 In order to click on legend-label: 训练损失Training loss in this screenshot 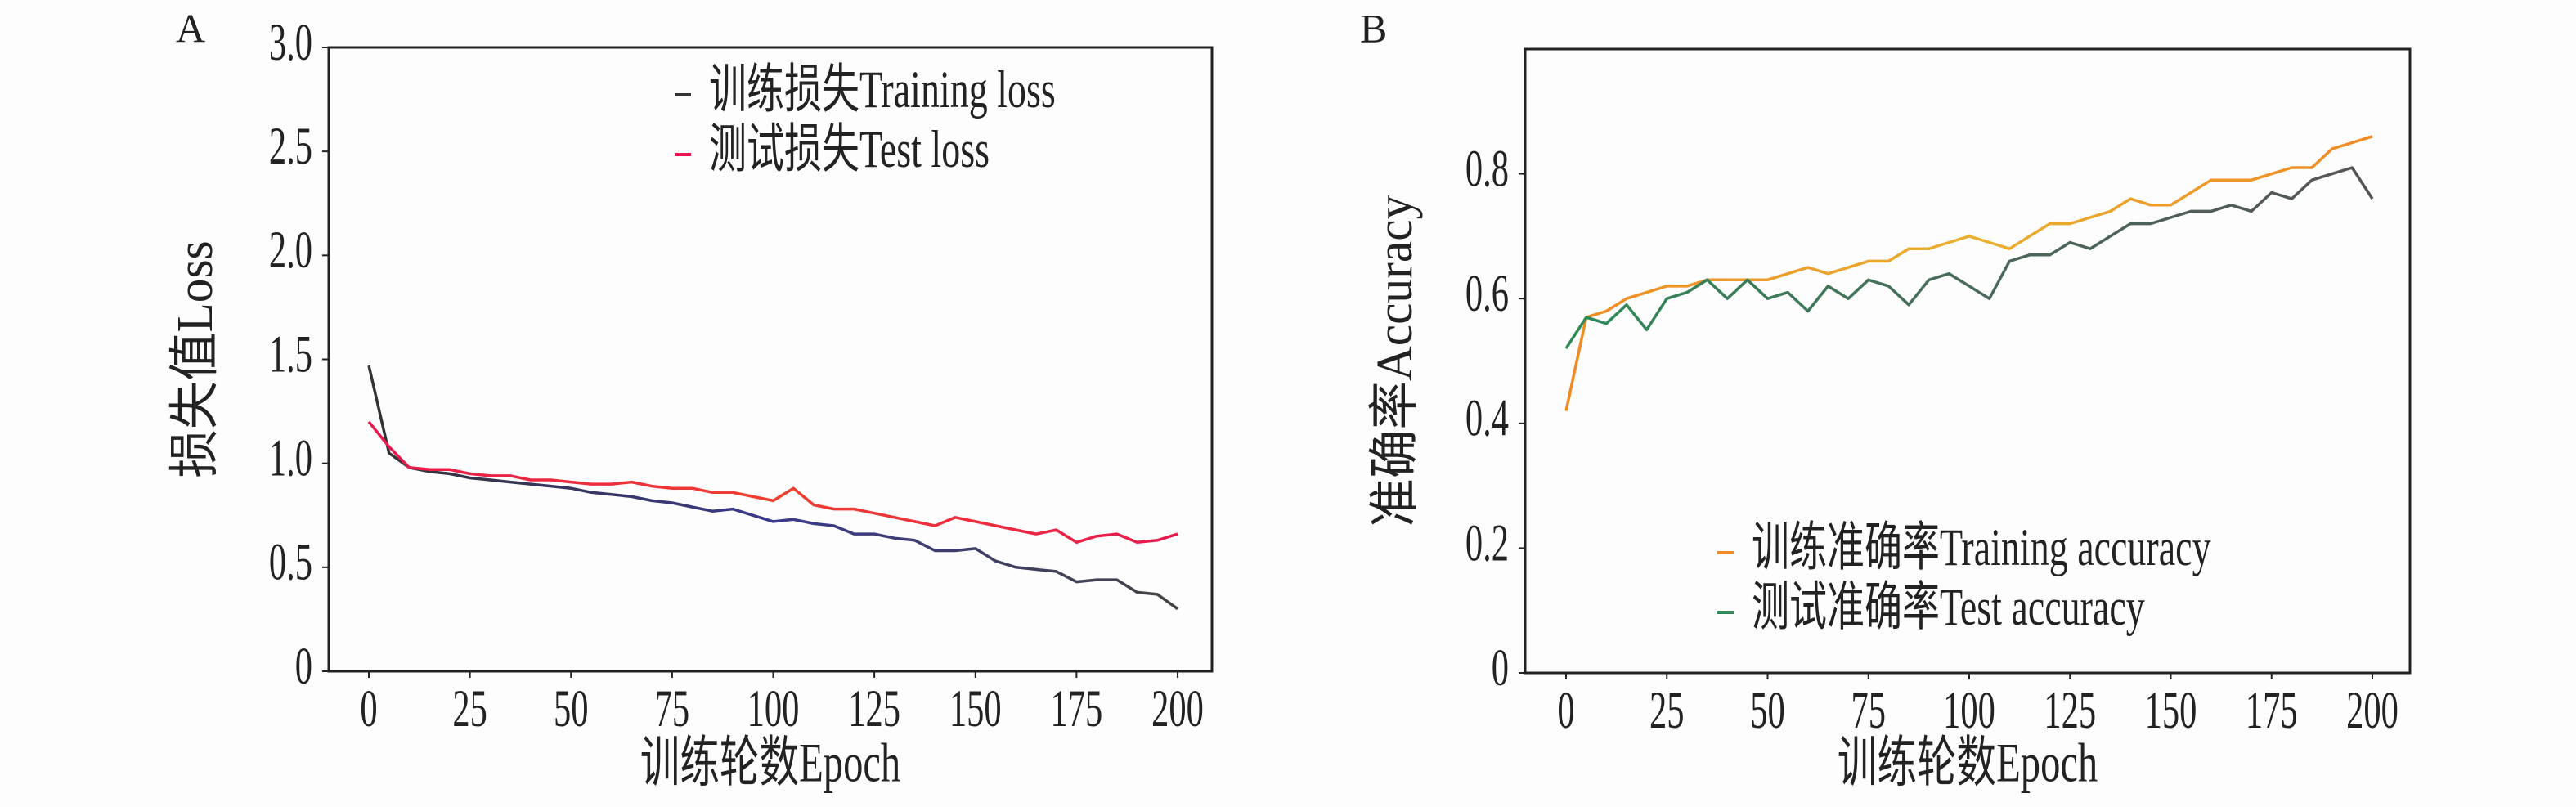, I will do `click(883, 90)`.